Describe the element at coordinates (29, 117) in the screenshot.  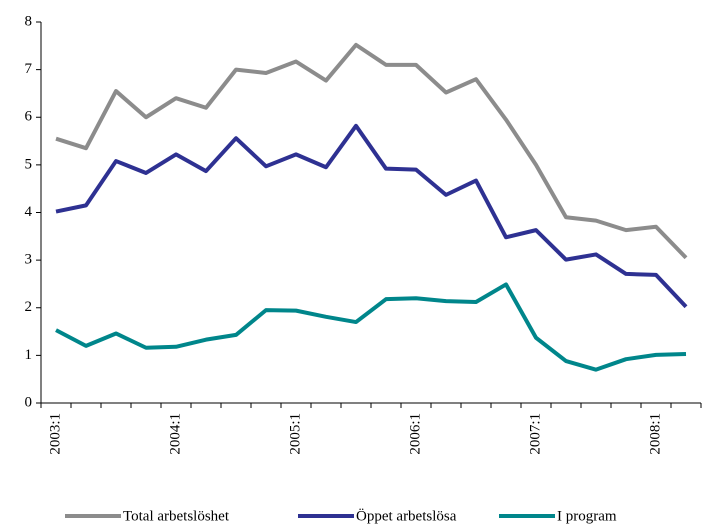
I see `y-tick-label: 6` at that location.